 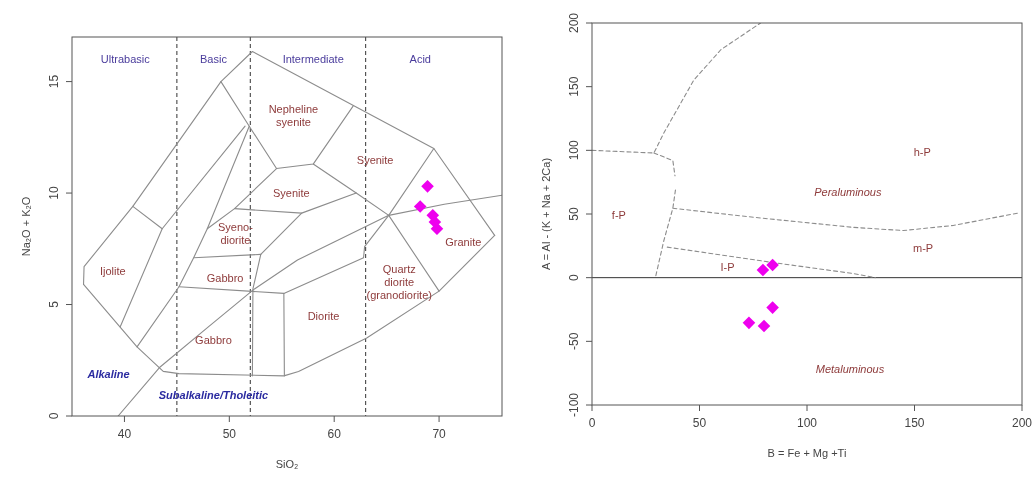 I want to click on y-tick-label: -50, so click(x=574, y=341).